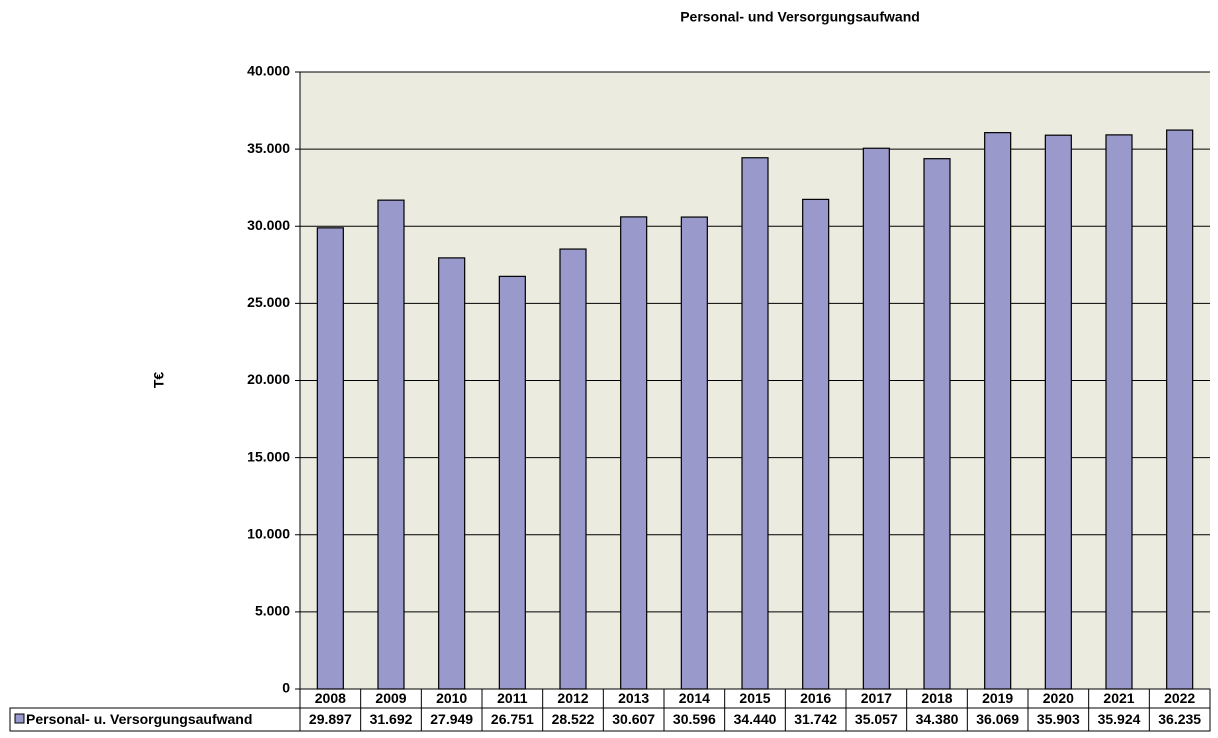 The width and height of the screenshot is (1218, 738). What do you see at coordinates (937, 719) in the screenshot?
I see `table-value: 34.380` at bounding box center [937, 719].